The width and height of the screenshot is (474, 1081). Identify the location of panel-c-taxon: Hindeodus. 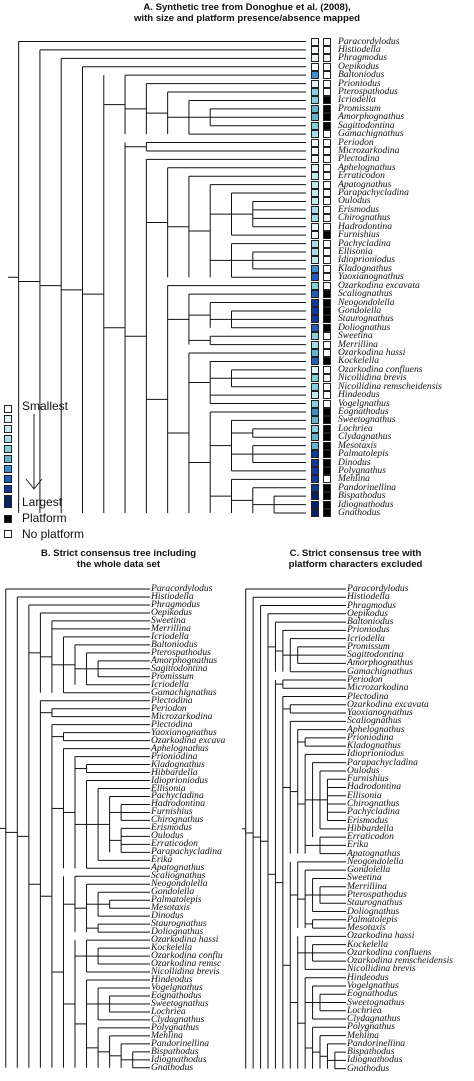
(368, 977).